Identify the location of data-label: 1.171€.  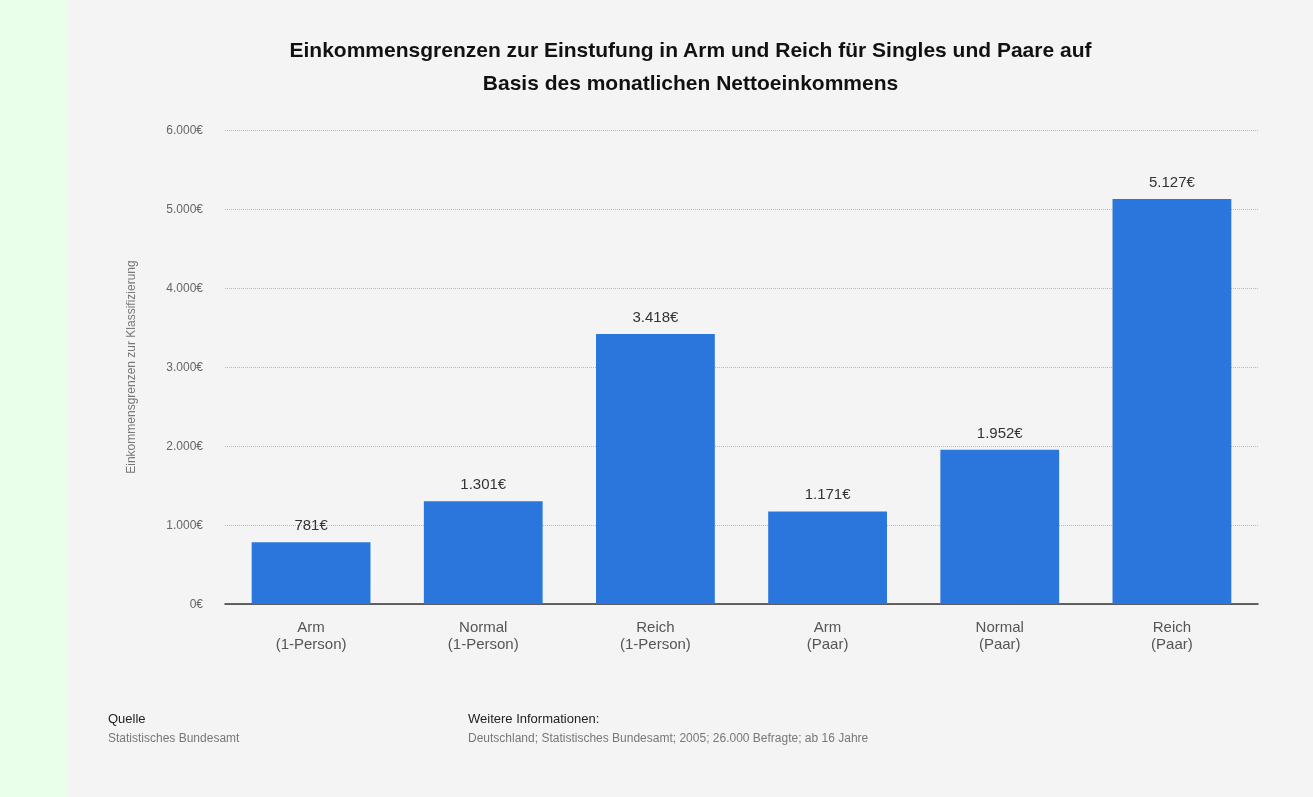
(828, 494).